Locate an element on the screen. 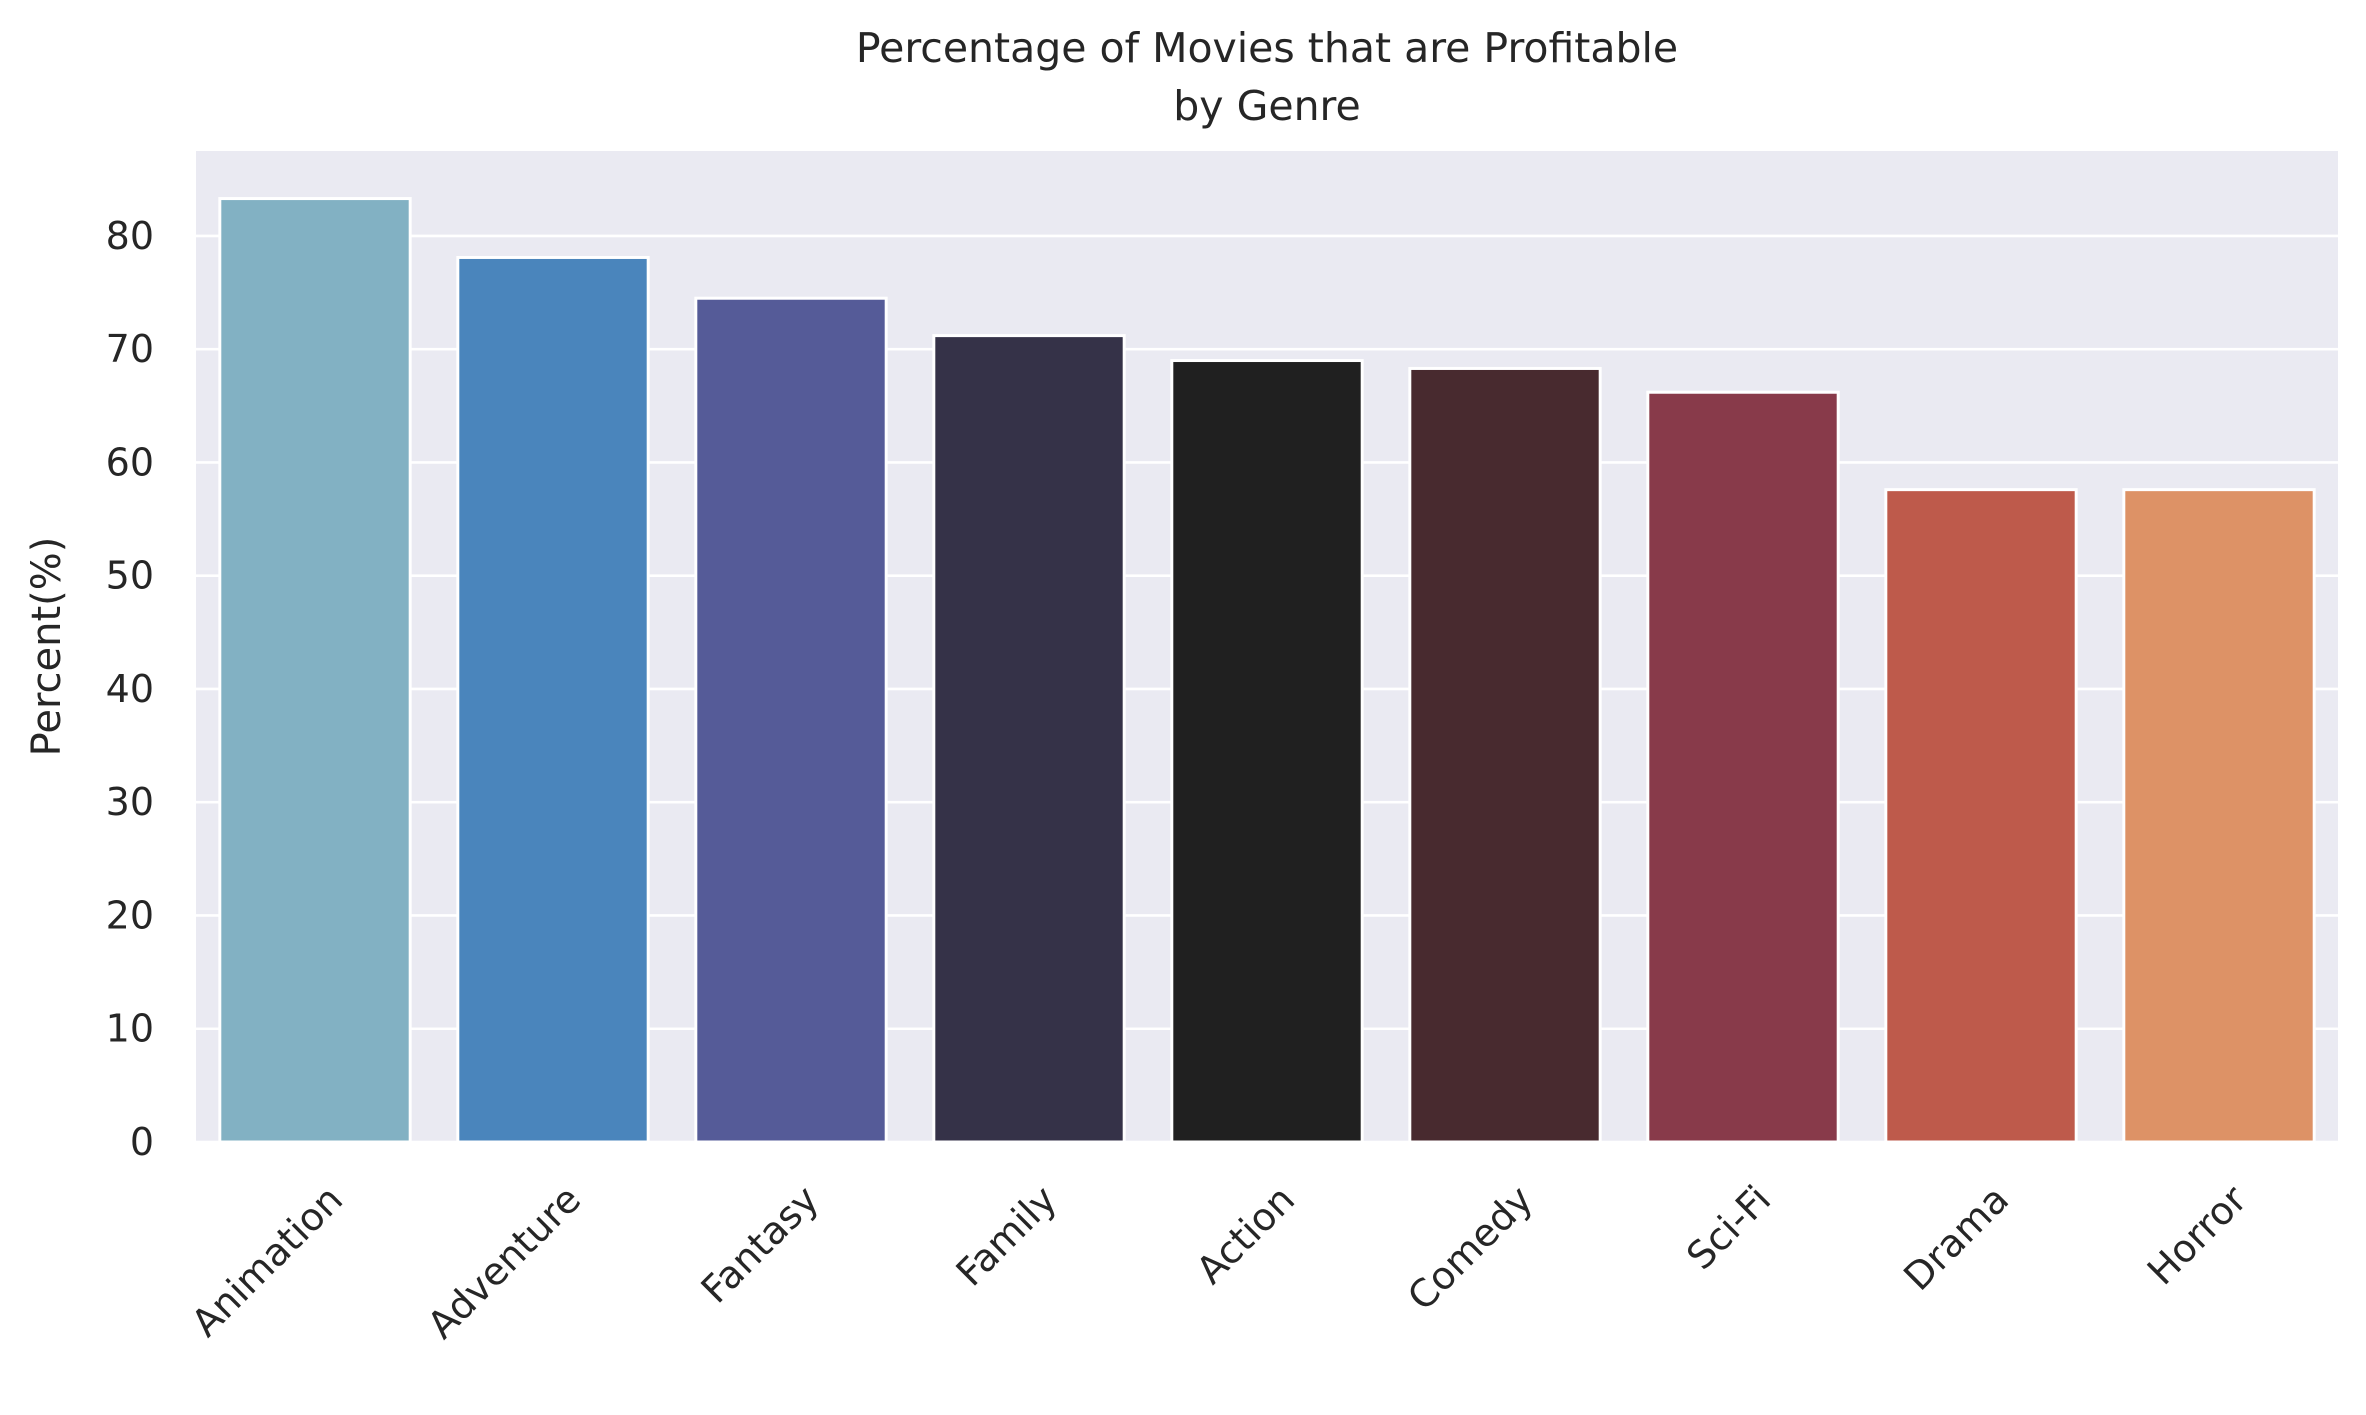 This screenshot has height=1415, width=2366. y-tick-label: 70 is located at coordinates (130, 349).